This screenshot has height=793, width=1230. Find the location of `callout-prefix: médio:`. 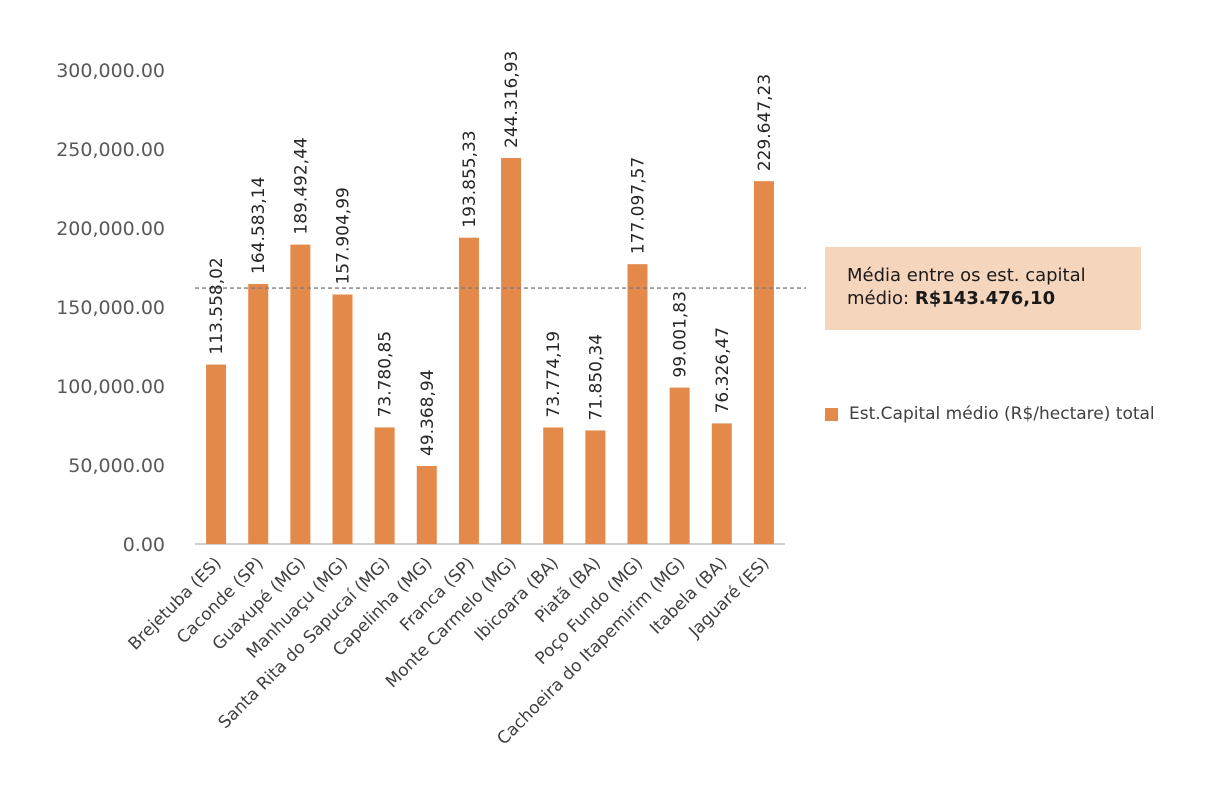

callout-prefix: médio: is located at coordinates (881, 298).